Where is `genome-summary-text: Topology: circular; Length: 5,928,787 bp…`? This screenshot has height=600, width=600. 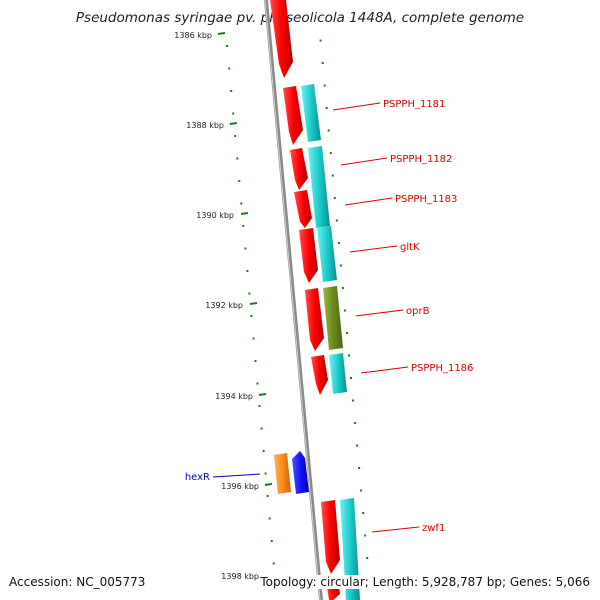
genome-summary-text: Topology: circular; Length: 5,928,787 bp… is located at coordinates (425, 582).